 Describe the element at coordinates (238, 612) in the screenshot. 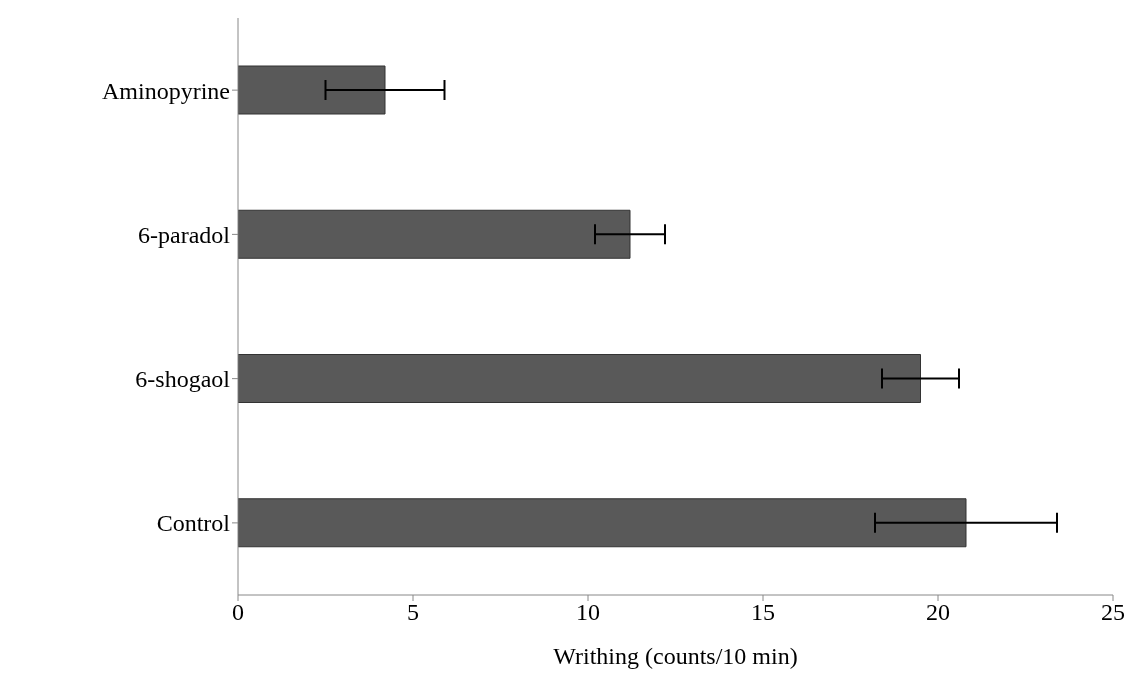

I see `x-tick-label: 0` at that location.